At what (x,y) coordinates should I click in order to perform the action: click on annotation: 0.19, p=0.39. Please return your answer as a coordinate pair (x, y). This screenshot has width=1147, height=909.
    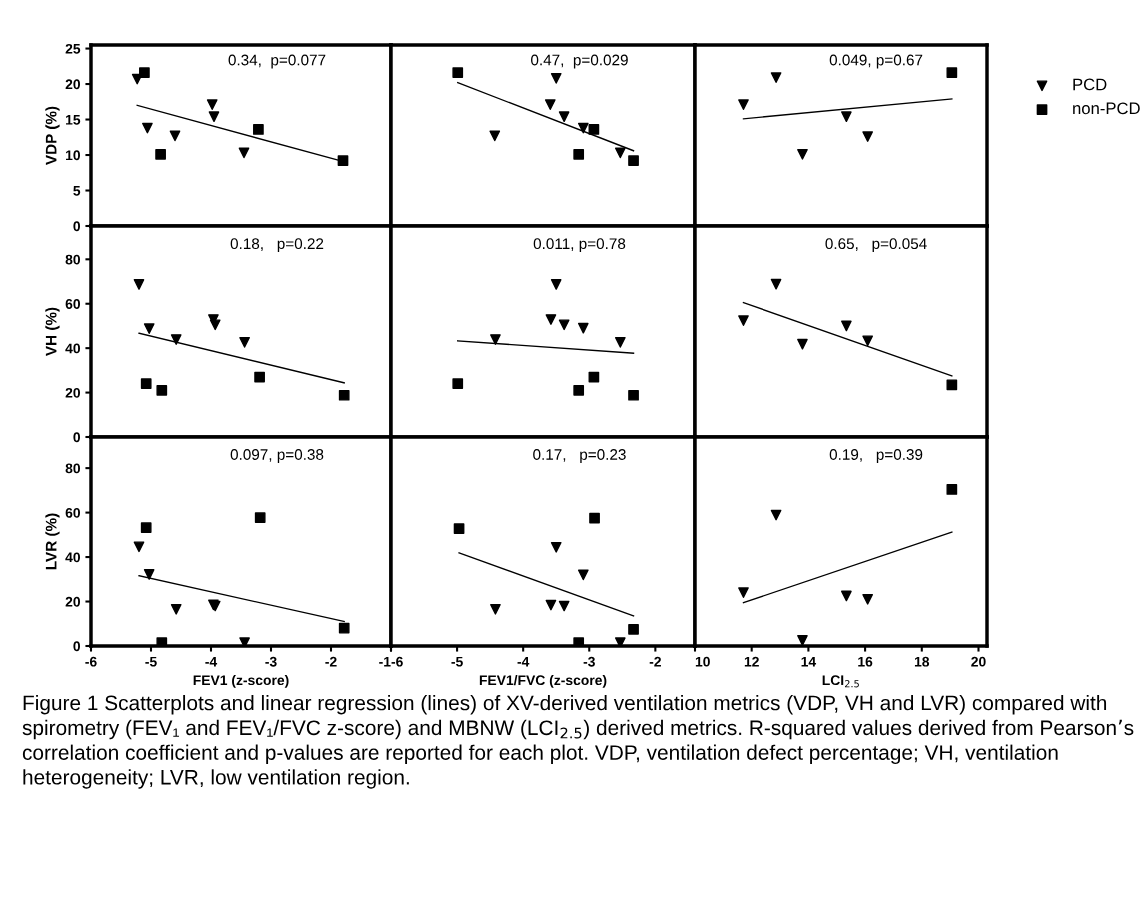
    Looking at the image, I should click on (876, 456).